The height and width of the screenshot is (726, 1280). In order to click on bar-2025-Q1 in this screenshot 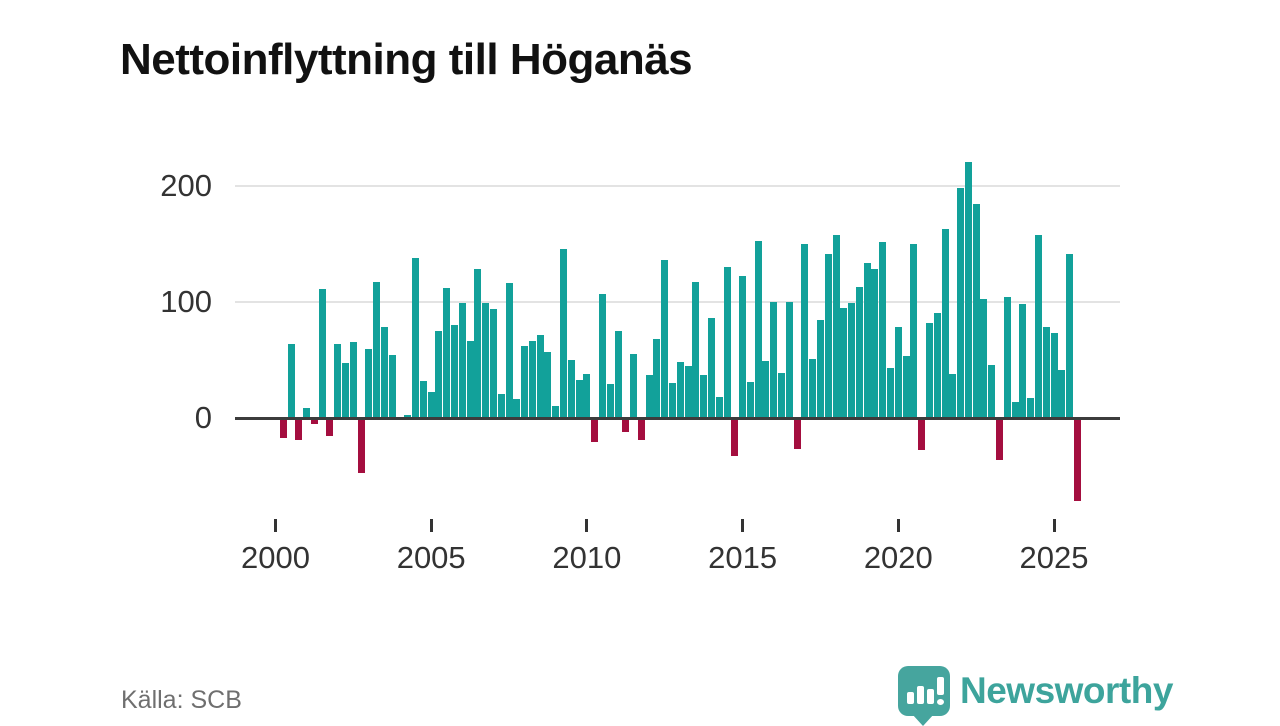, I will do `click(1054, 375)`.